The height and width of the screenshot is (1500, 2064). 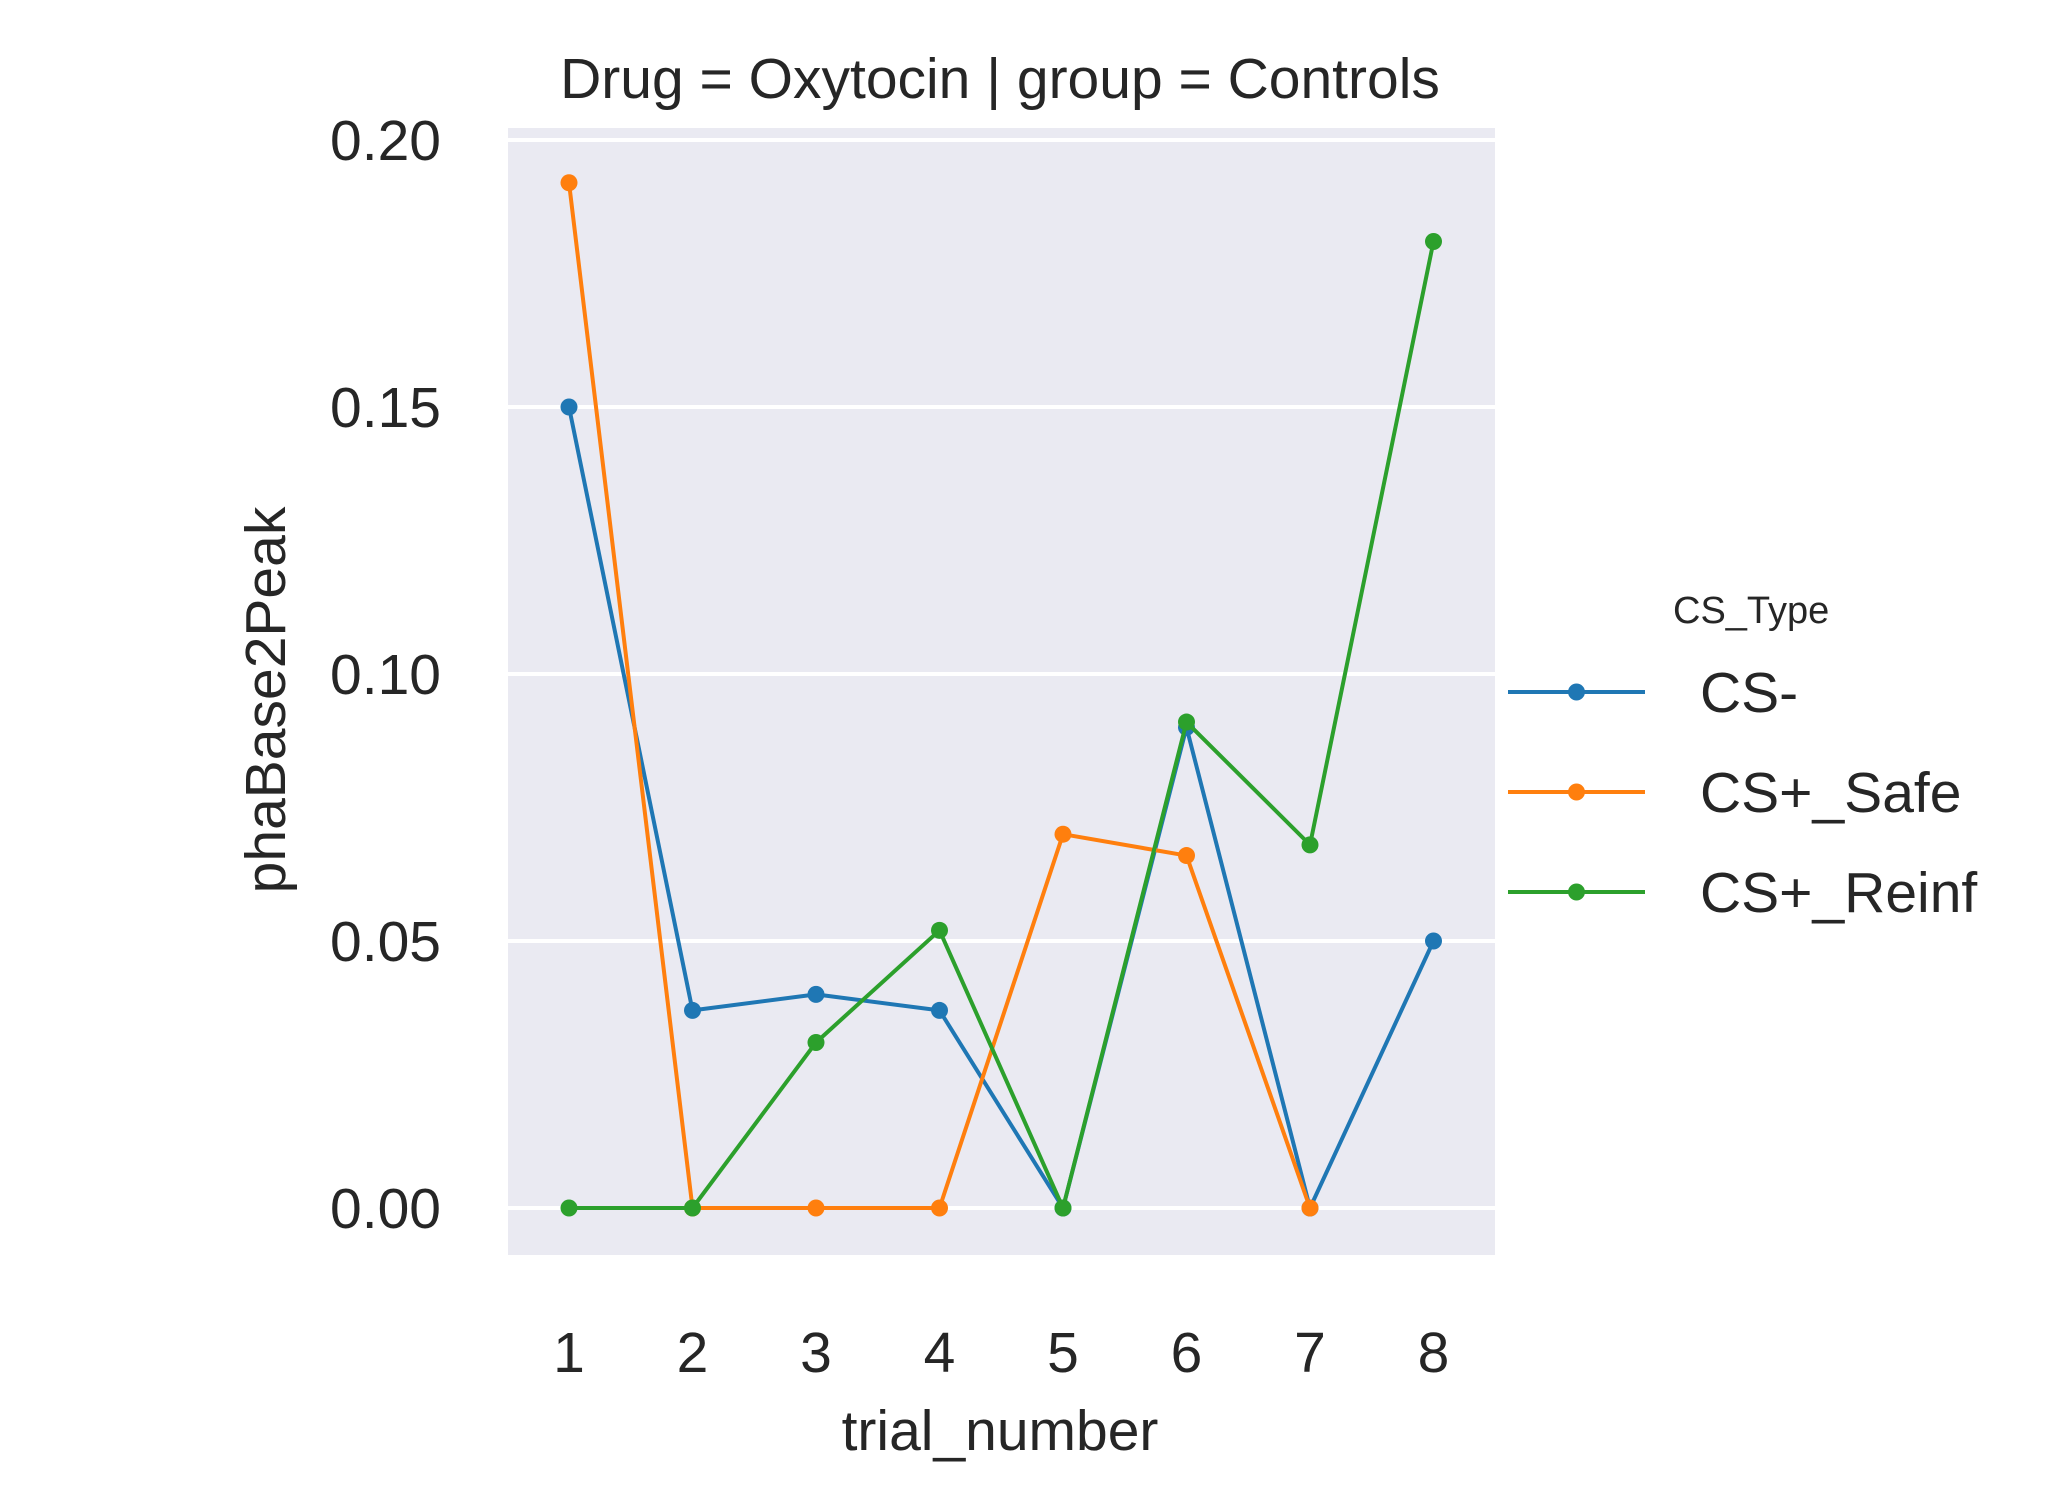 I want to click on chart-title: Drug = Oxytocin | group = Controls, so click(x=1000, y=79).